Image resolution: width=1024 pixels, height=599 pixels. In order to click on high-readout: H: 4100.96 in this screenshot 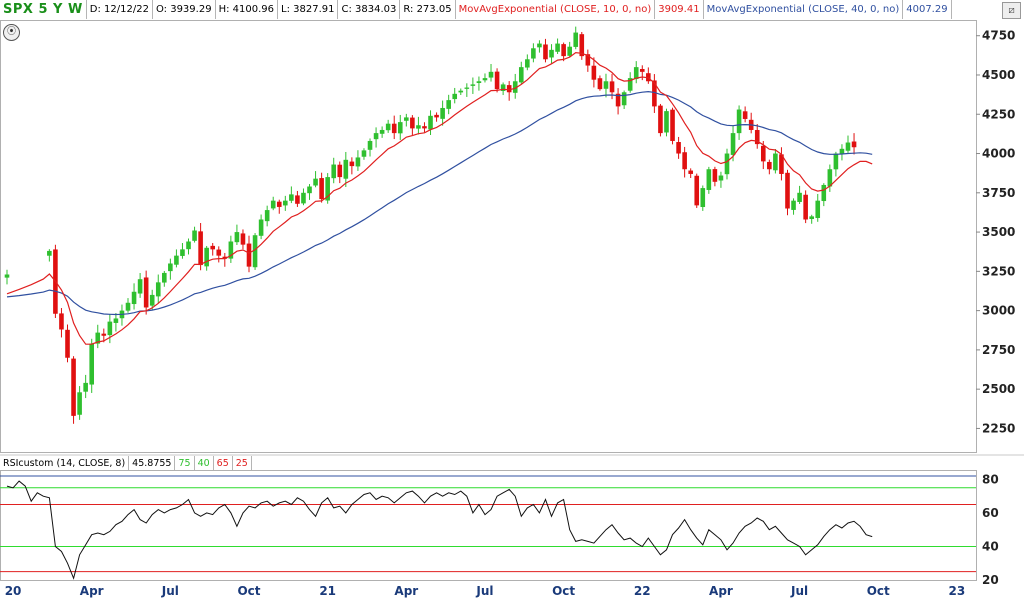, I will do `click(247, 9)`.